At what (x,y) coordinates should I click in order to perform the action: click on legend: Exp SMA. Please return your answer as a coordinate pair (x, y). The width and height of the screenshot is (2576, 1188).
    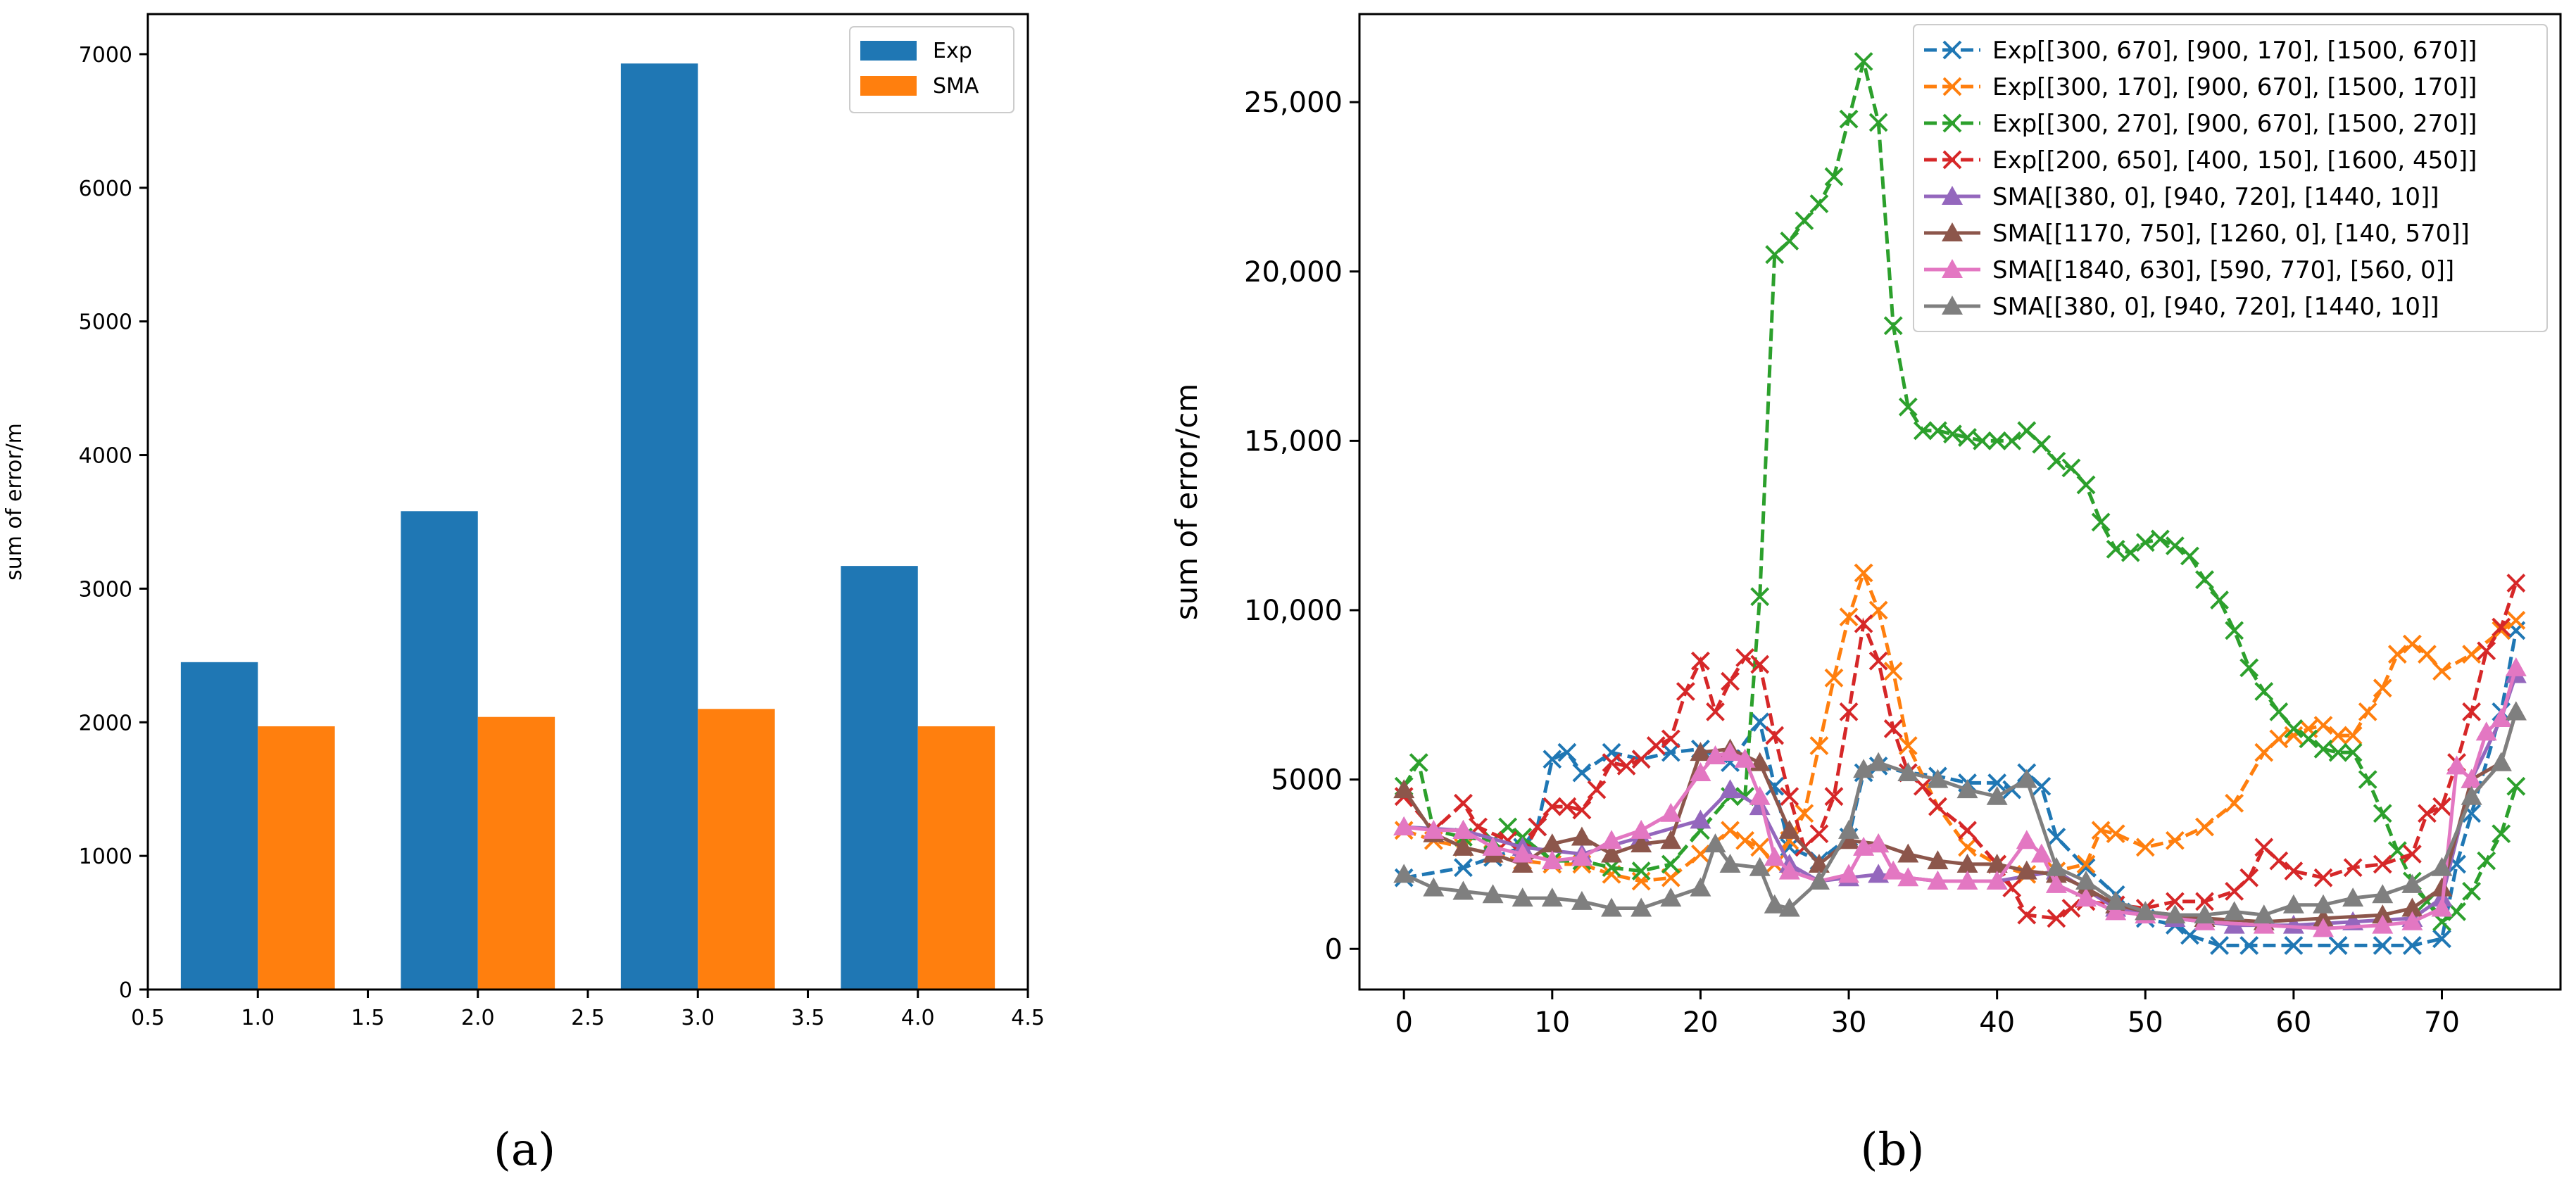
    Looking at the image, I should click on (932, 69).